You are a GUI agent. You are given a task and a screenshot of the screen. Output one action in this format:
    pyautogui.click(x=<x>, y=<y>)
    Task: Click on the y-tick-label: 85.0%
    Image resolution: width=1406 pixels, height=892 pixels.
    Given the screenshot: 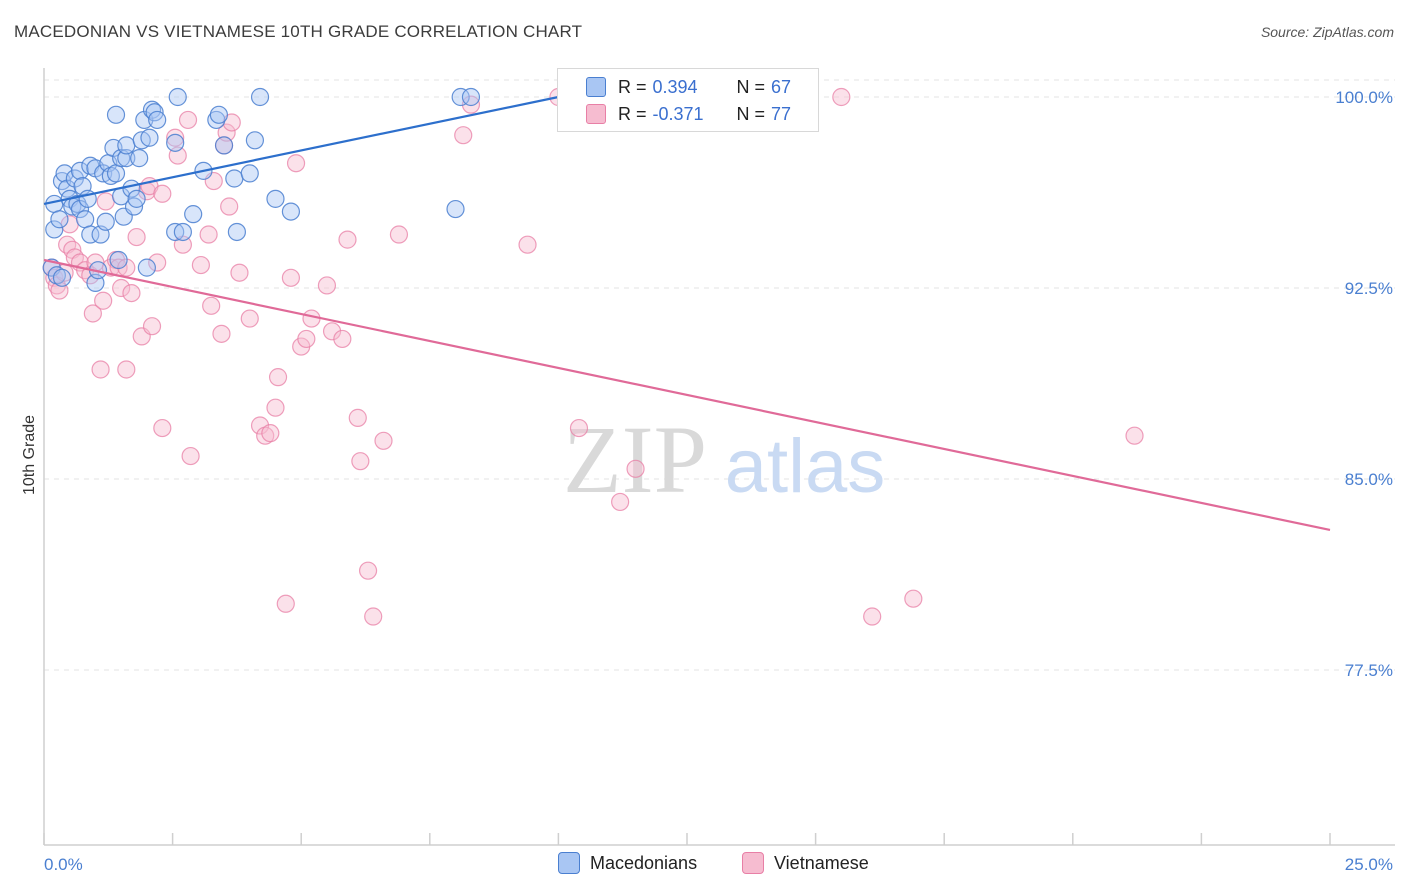 What is the action you would take?
    pyautogui.click(x=1369, y=479)
    